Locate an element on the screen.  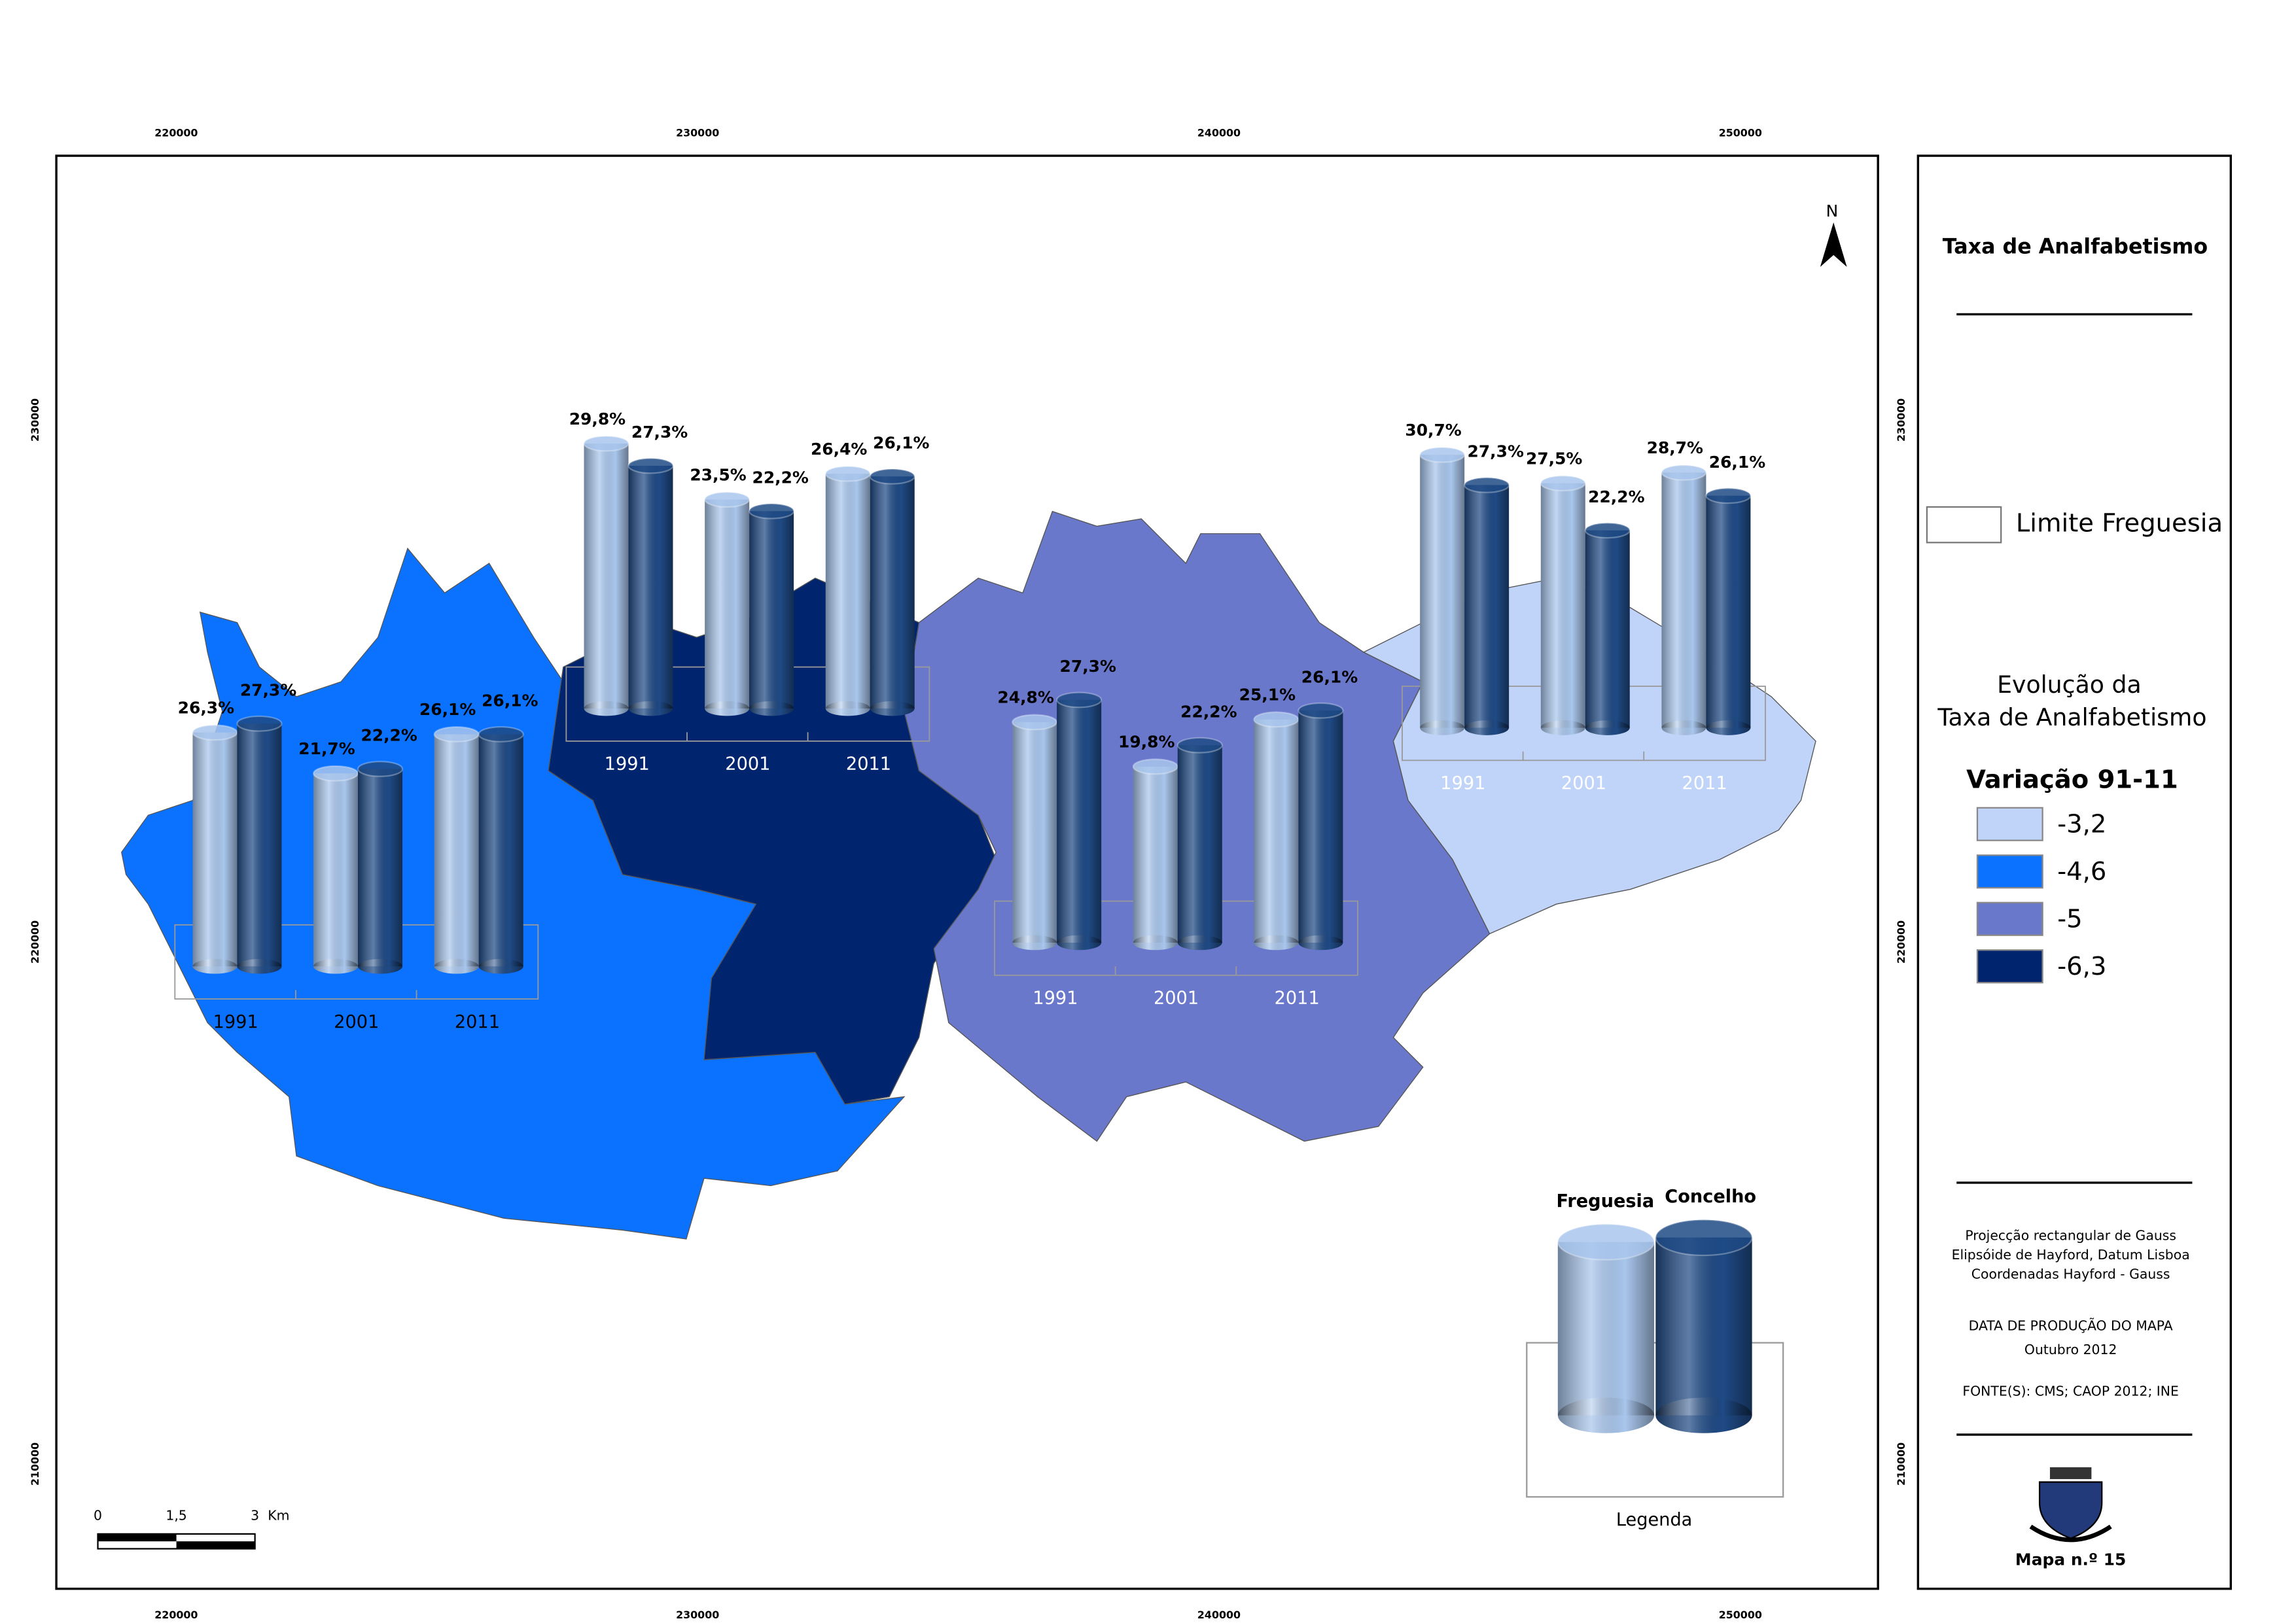
class-label: -4,6 is located at coordinates (2081, 872).